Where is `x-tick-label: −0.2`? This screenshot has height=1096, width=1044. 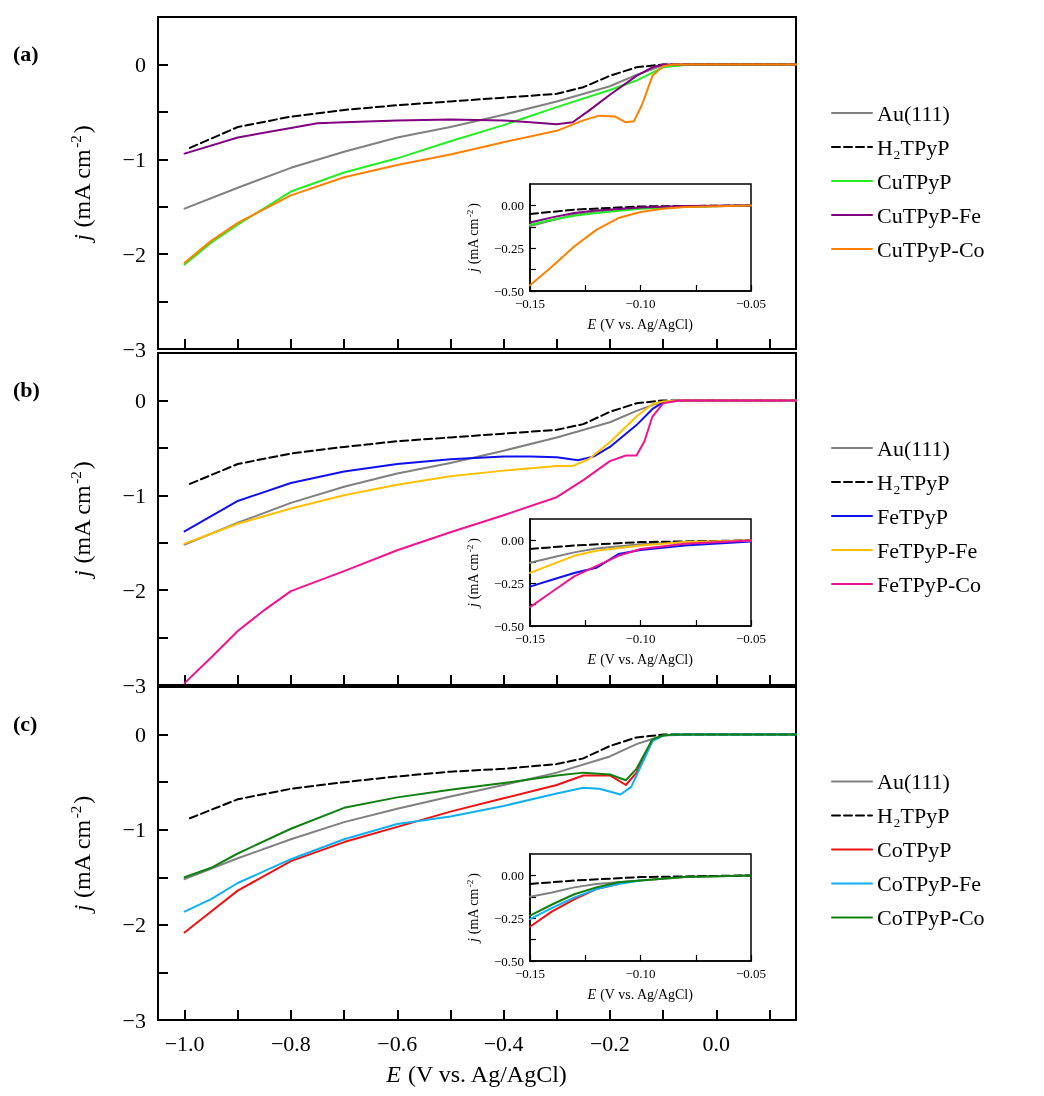
x-tick-label: −0.2 is located at coordinates (609, 1043).